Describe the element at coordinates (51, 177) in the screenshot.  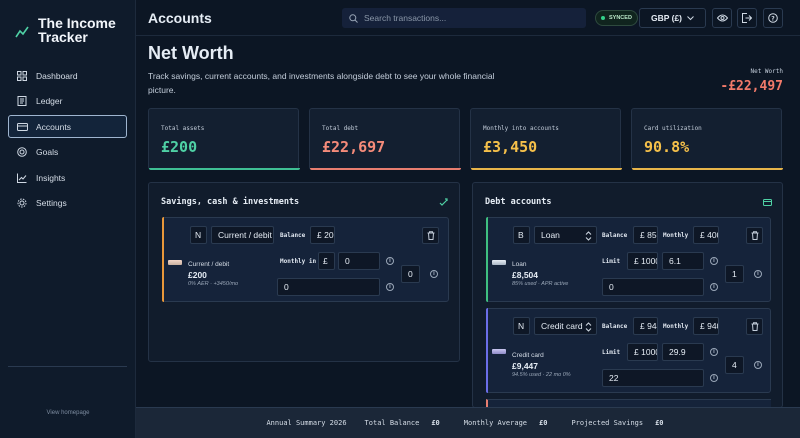
I see `sidebar-item-label: Insights` at that location.